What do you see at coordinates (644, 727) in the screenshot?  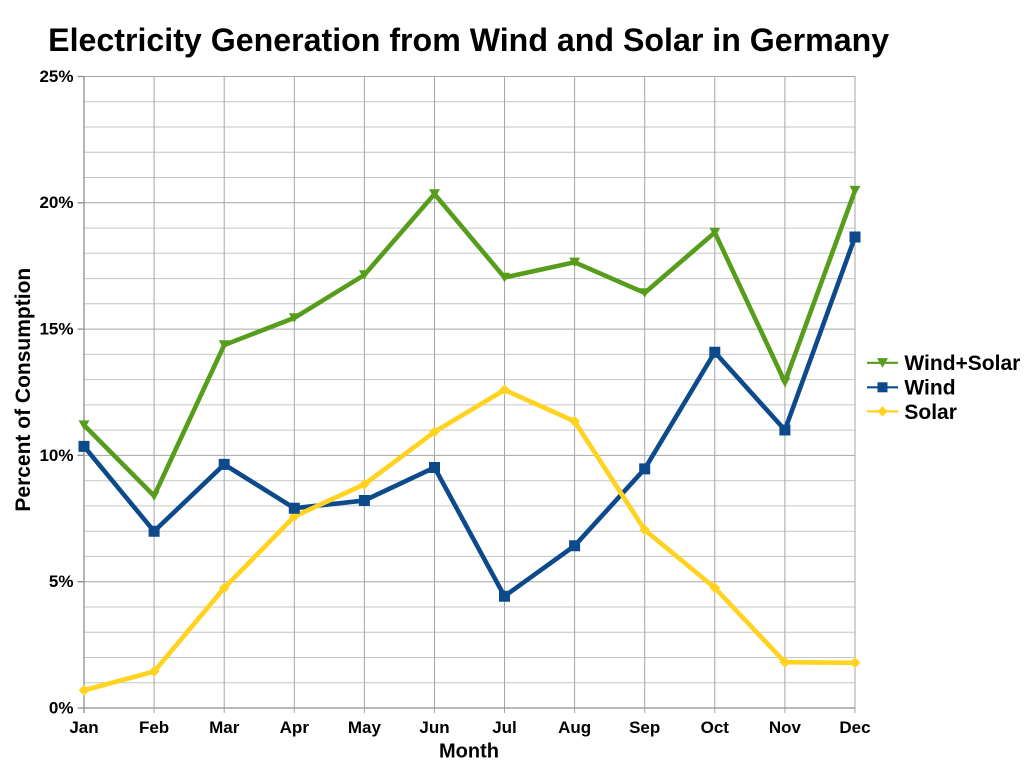 I see `svg-text: Sep` at bounding box center [644, 727].